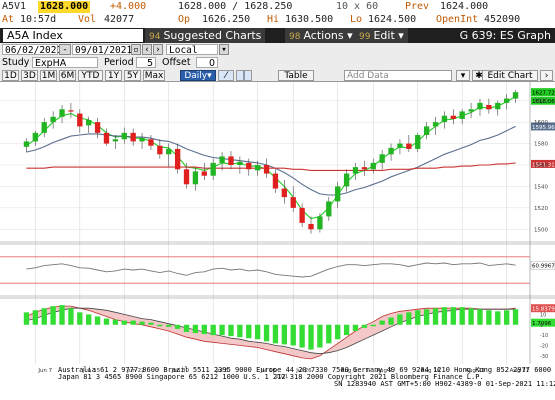 The height and width of the screenshot is (400, 555). What do you see at coordinates (226, 19) in the screenshot?
I see `open-value: 1626.250` at bounding box center [226, 19].